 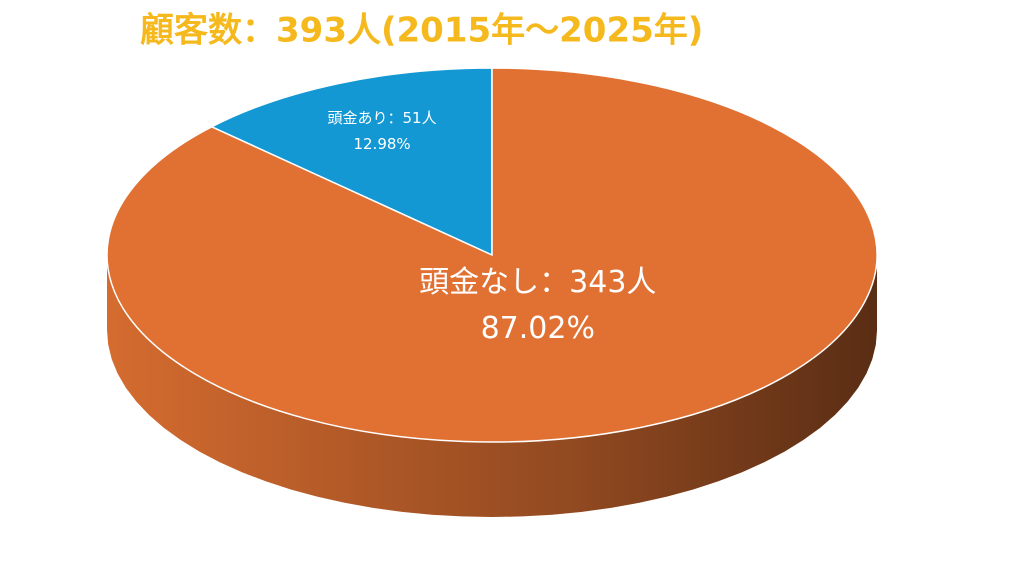 I want to click on chart-title: 顧客数：393人(2015年～2025年), so click(x=421, y=31).